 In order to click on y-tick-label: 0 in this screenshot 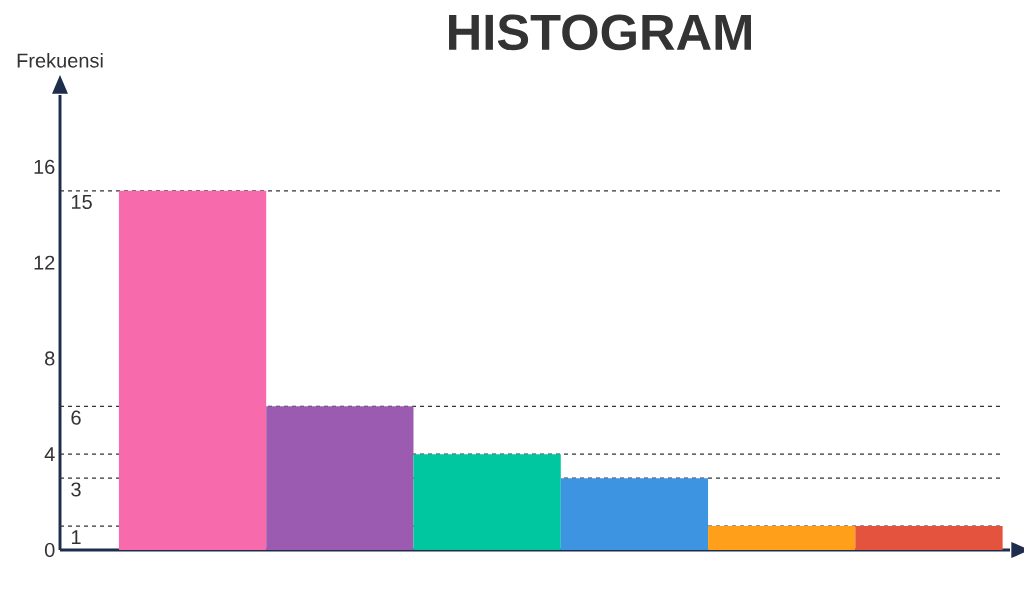, I will do `click(49, 550)`.